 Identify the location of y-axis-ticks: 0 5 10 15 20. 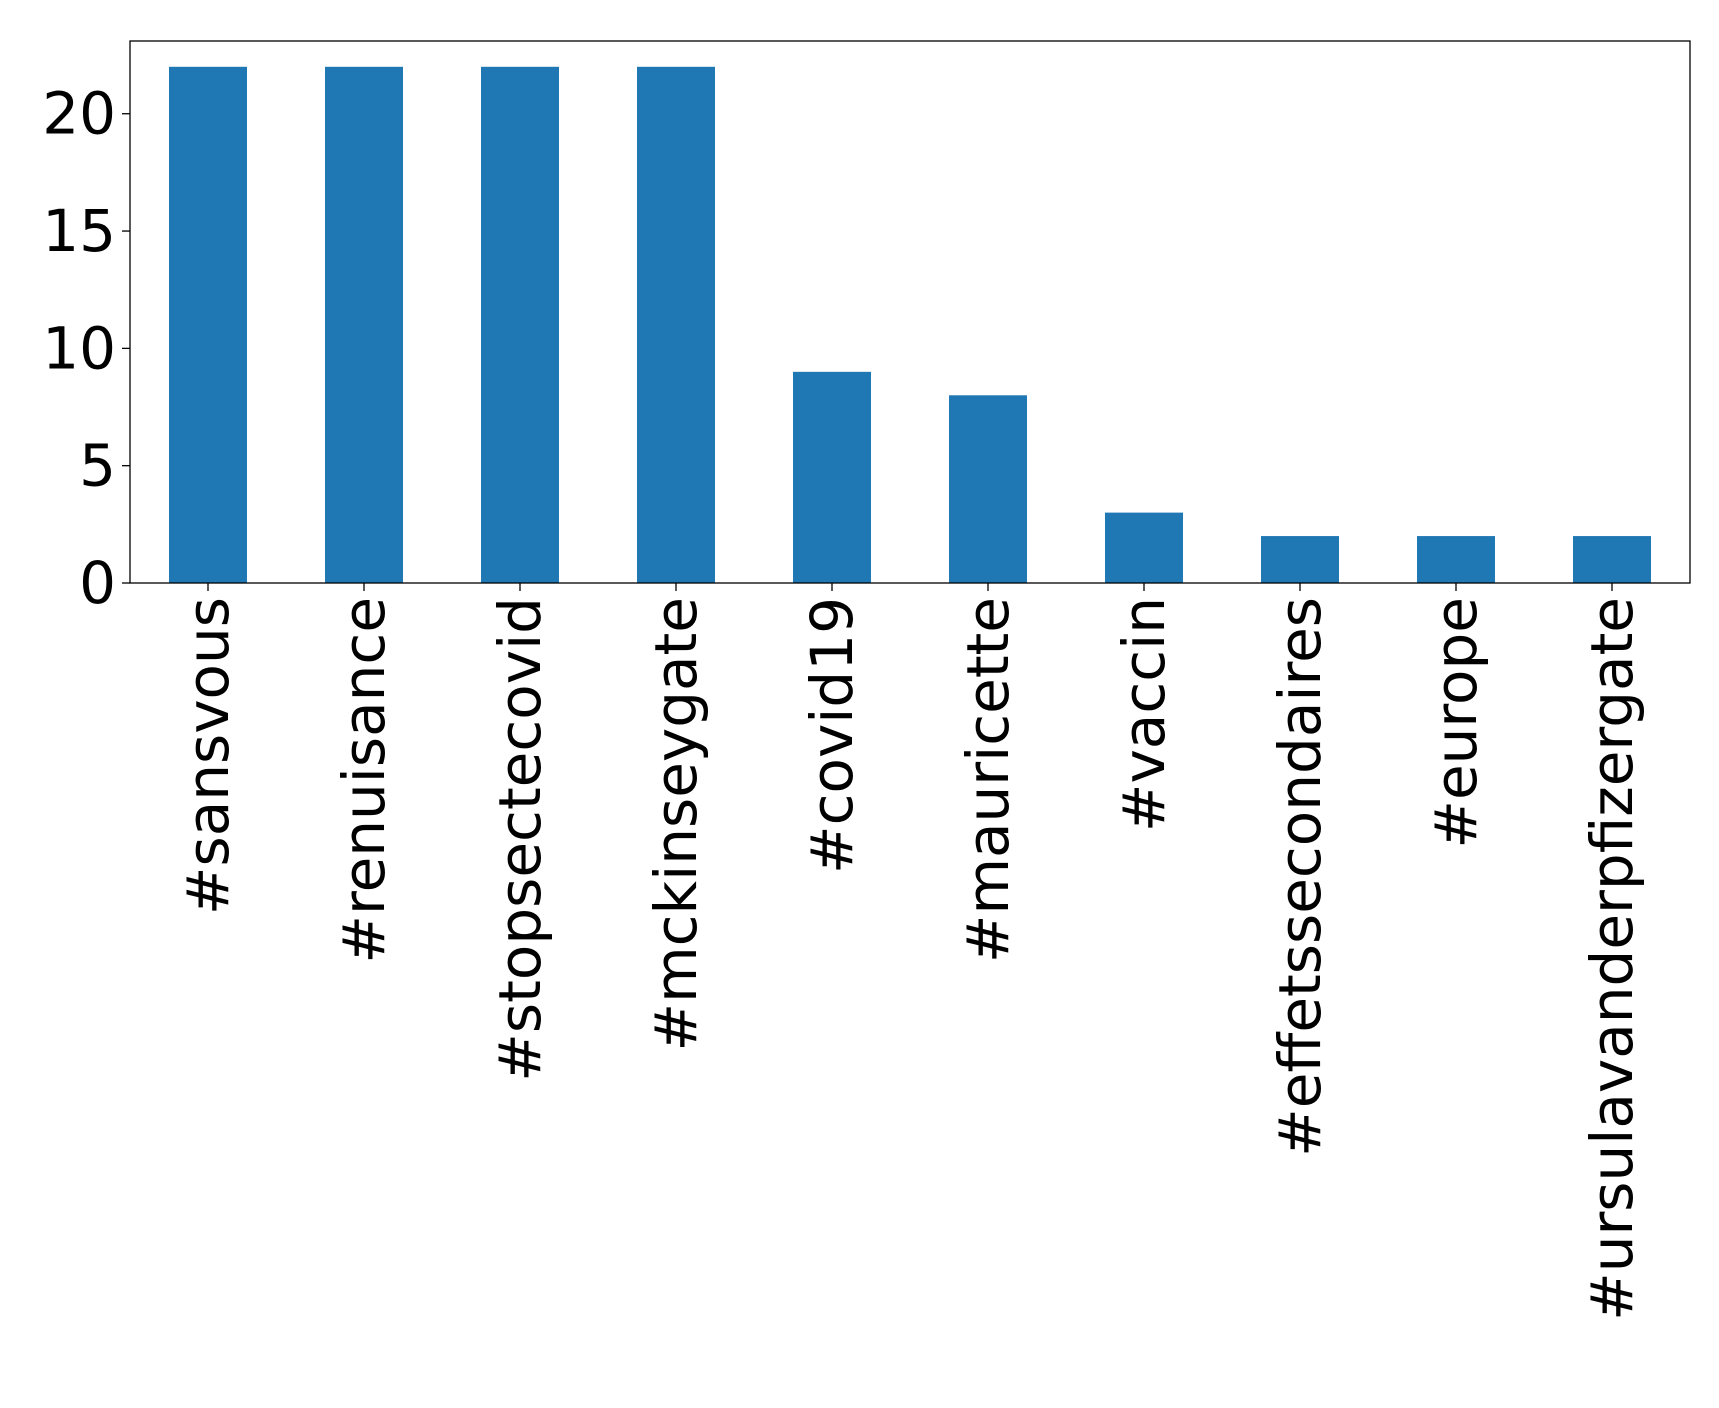
(86, 348).